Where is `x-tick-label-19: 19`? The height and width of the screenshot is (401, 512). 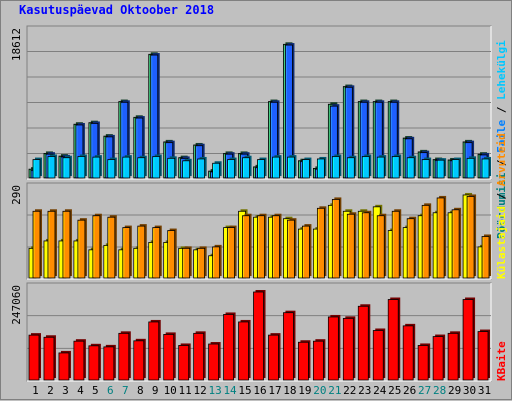 x-tick-label-19: 19 is located at coordinates (304, 390).